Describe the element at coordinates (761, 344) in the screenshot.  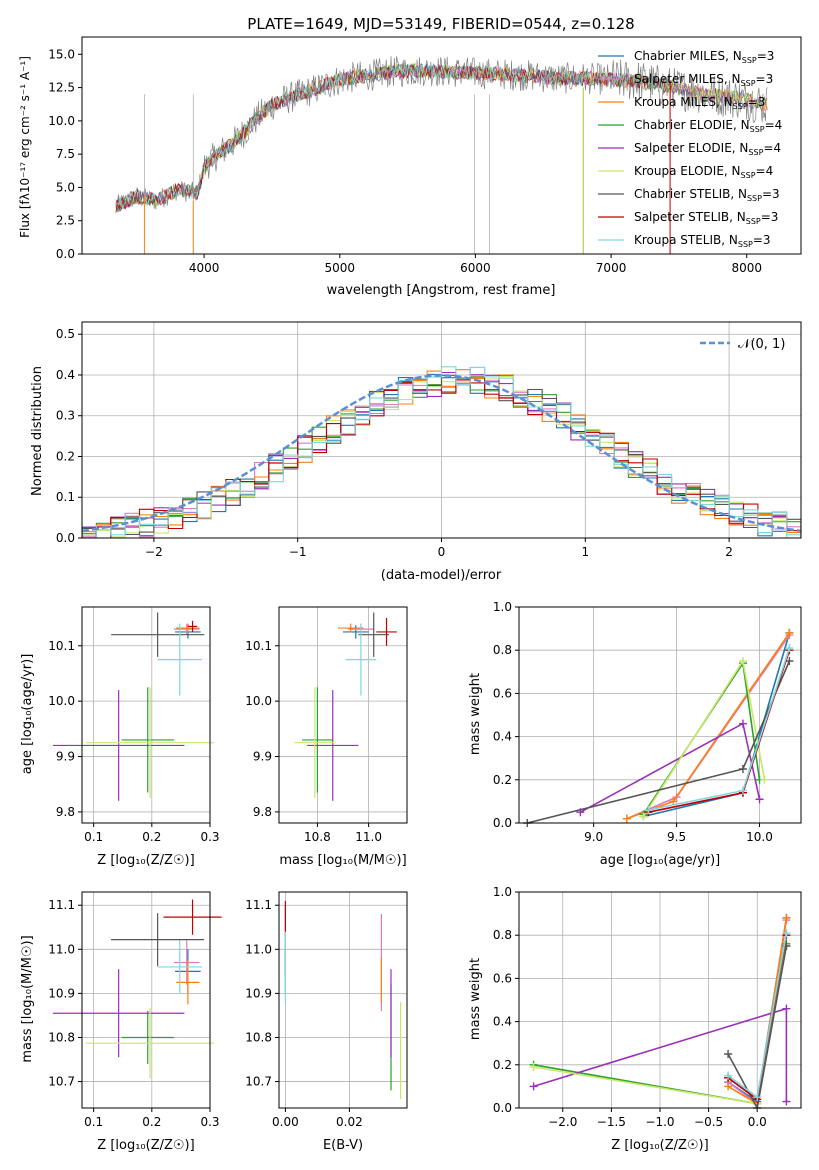
I see `normal-legend-label: 𝒩(0, 1)` at that location.